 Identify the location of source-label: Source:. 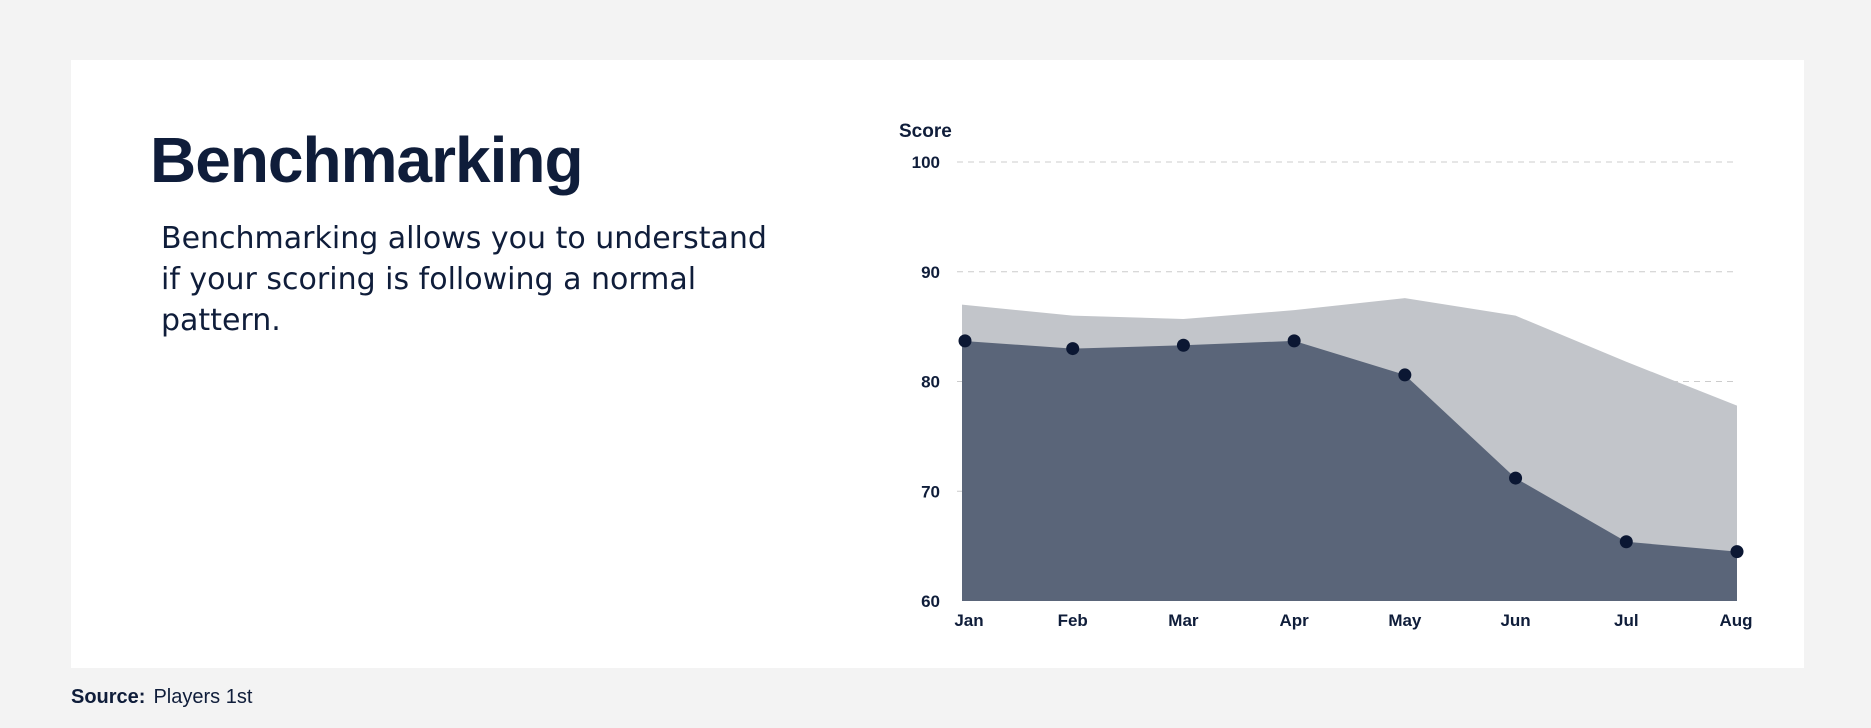
(108, 697).